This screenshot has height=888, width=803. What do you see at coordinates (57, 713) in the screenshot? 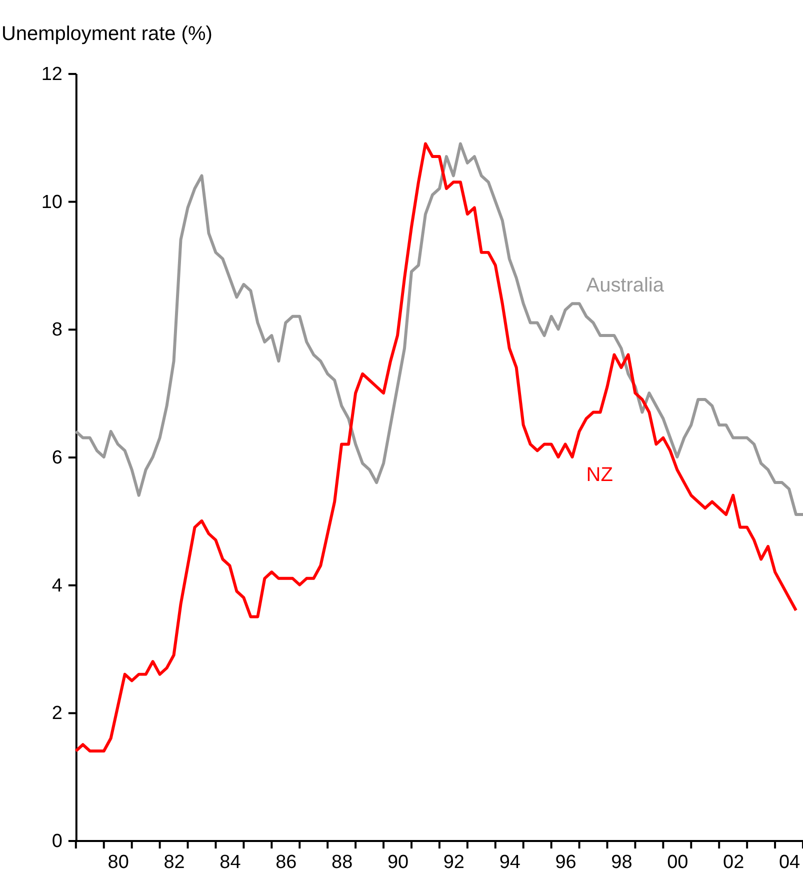
I see `y-tick-label: 2` at bounding box center [57, 713].